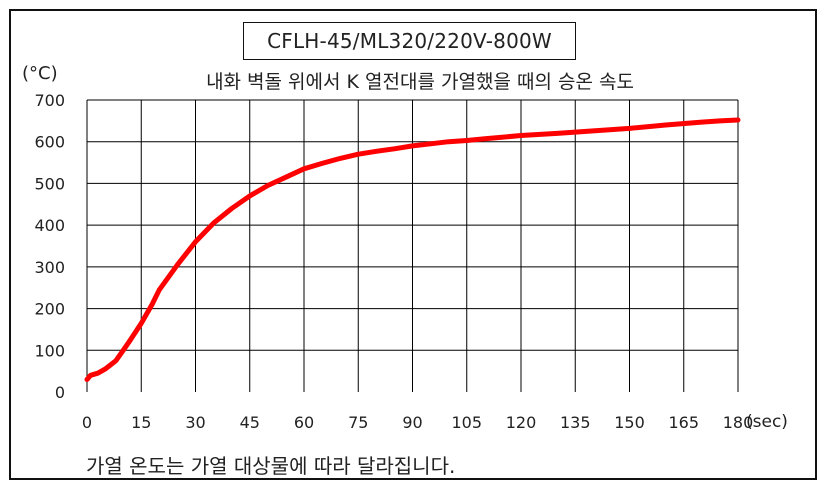  I want to click on x-tick-label: 105, so click(466, 422).